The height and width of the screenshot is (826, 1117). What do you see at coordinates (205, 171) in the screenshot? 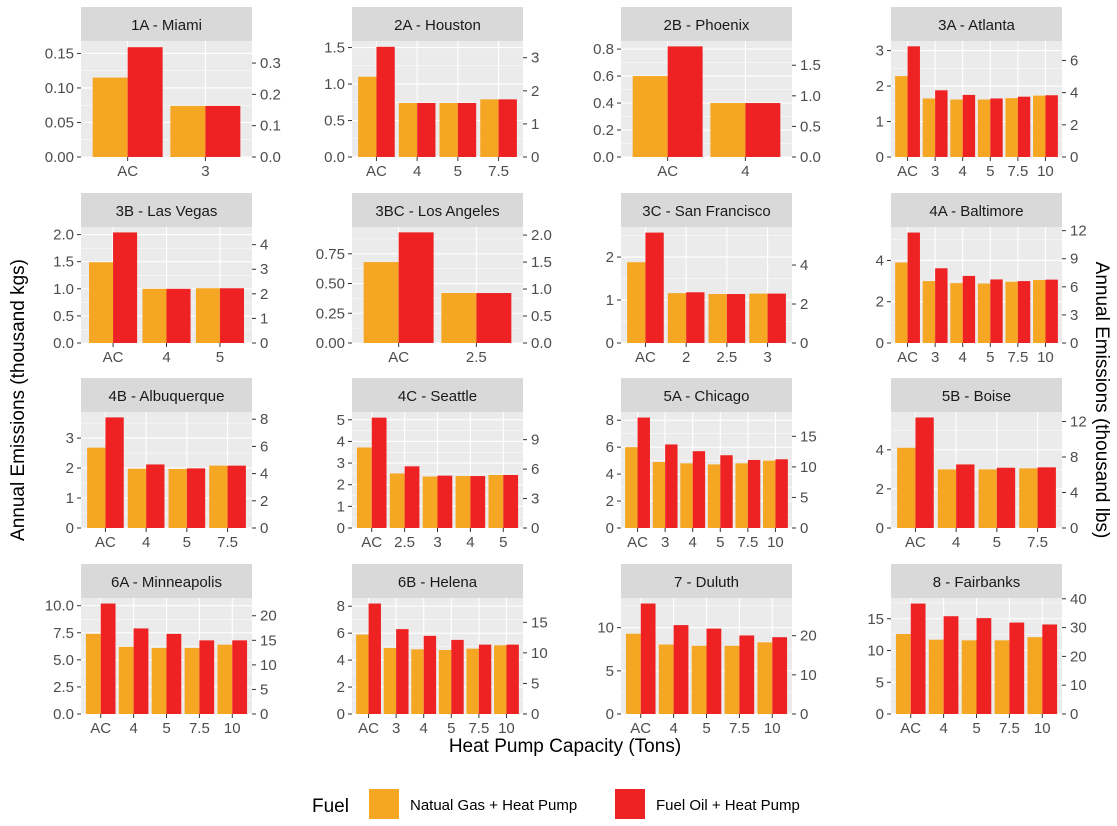
I see `x-tick-label: 3` at bounding box center [205, 171].